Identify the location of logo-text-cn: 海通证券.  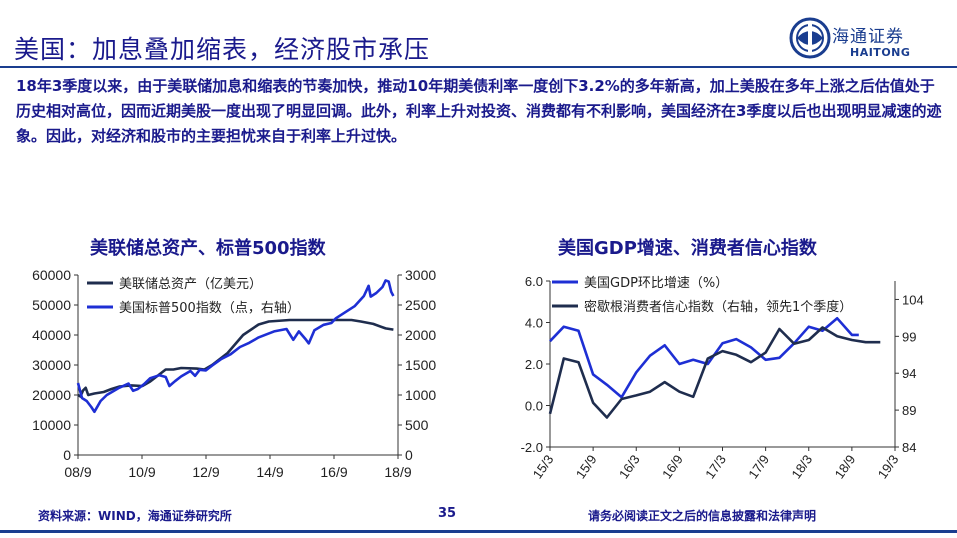
(868, 37).